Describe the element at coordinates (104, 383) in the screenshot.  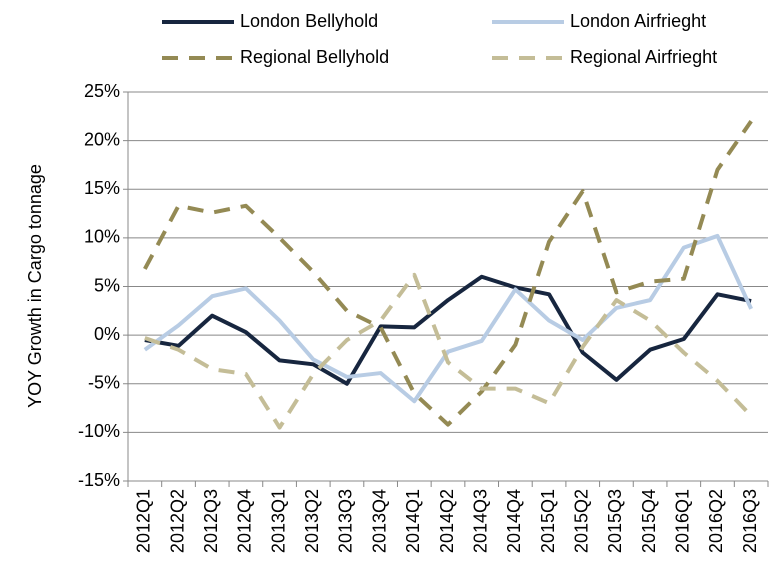
I see `y-tick-label: -5%` at that location.